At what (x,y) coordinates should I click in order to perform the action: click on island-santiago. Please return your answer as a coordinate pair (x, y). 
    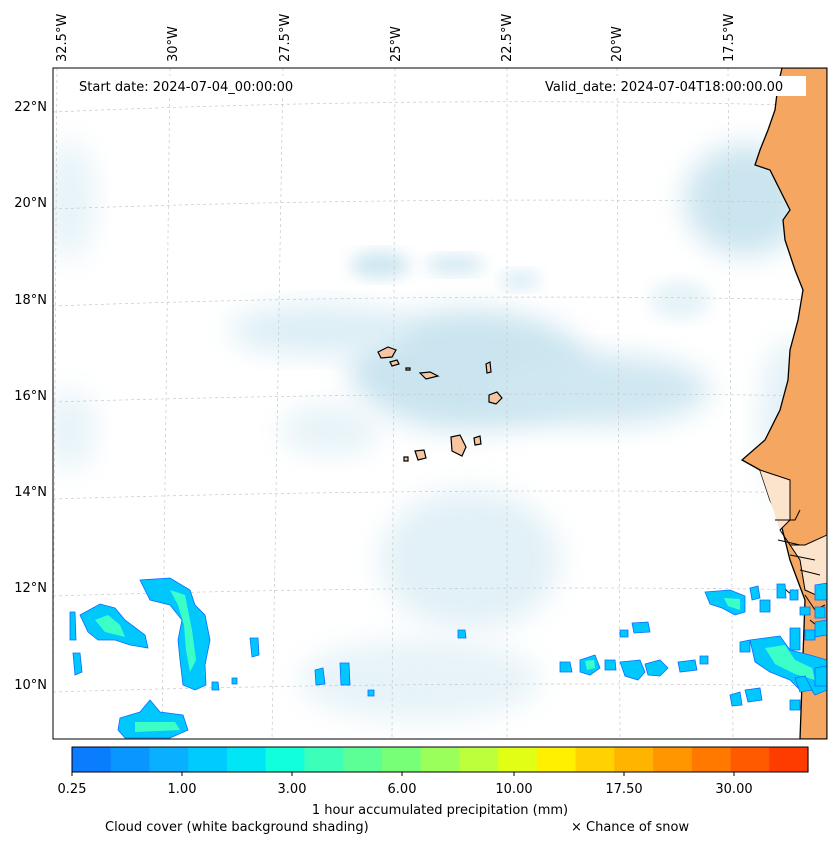
    Looking at the image, I should click on (458, 445).